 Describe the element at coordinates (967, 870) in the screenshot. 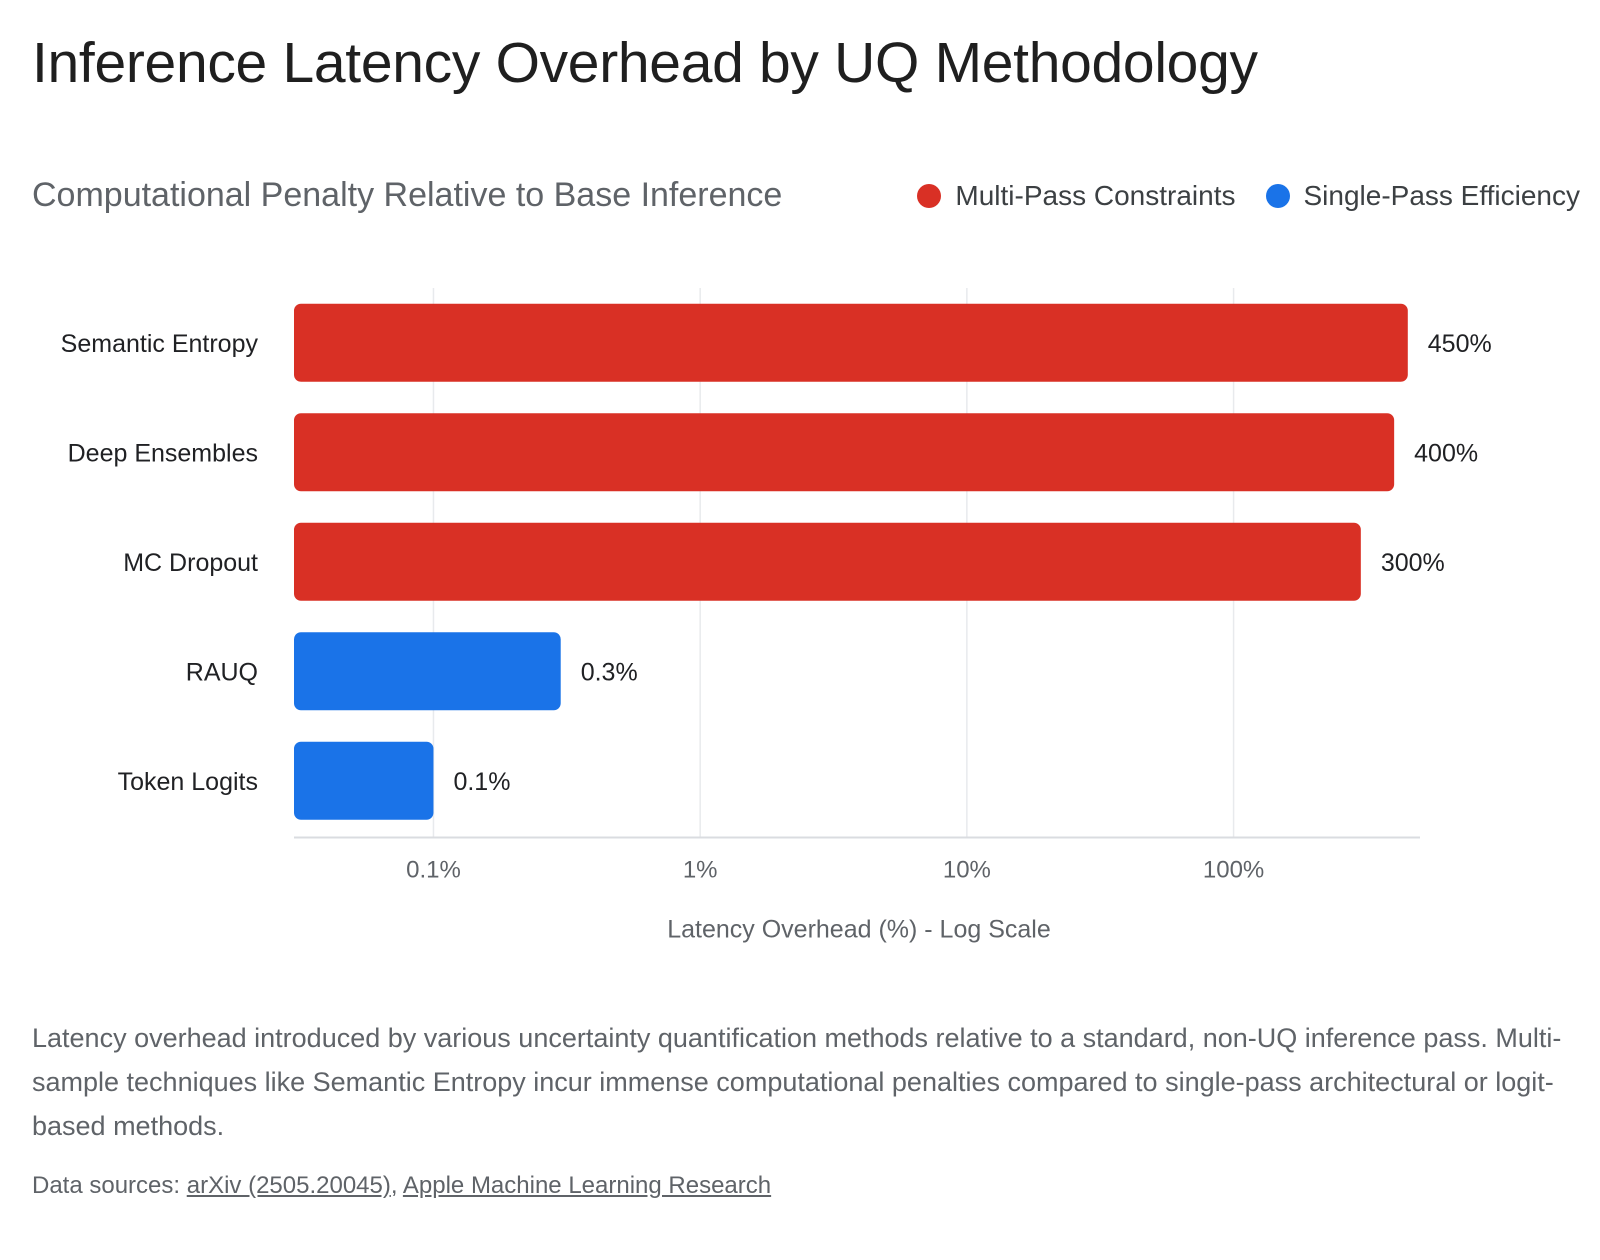

I see `x-tick-label-10: 10%` at that location.